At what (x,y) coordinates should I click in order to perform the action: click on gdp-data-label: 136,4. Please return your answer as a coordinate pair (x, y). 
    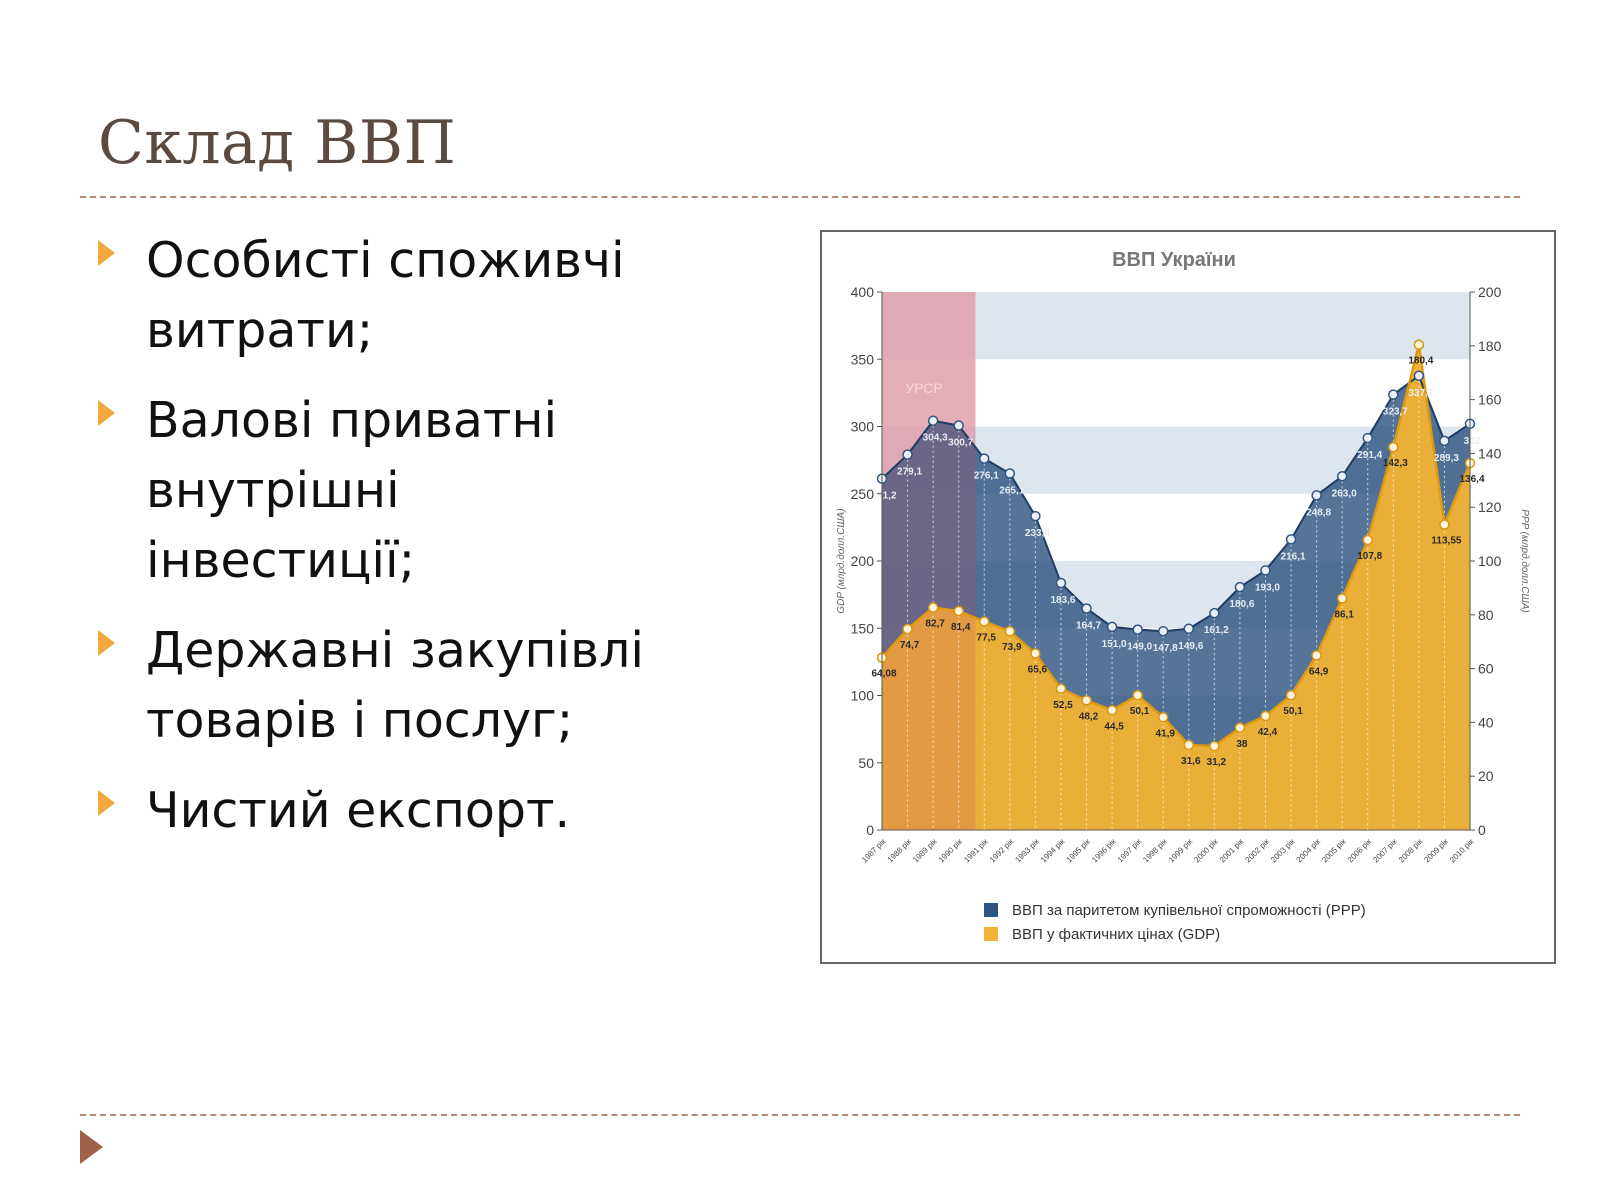
    Looking at the image, I should click on (1471, 479).